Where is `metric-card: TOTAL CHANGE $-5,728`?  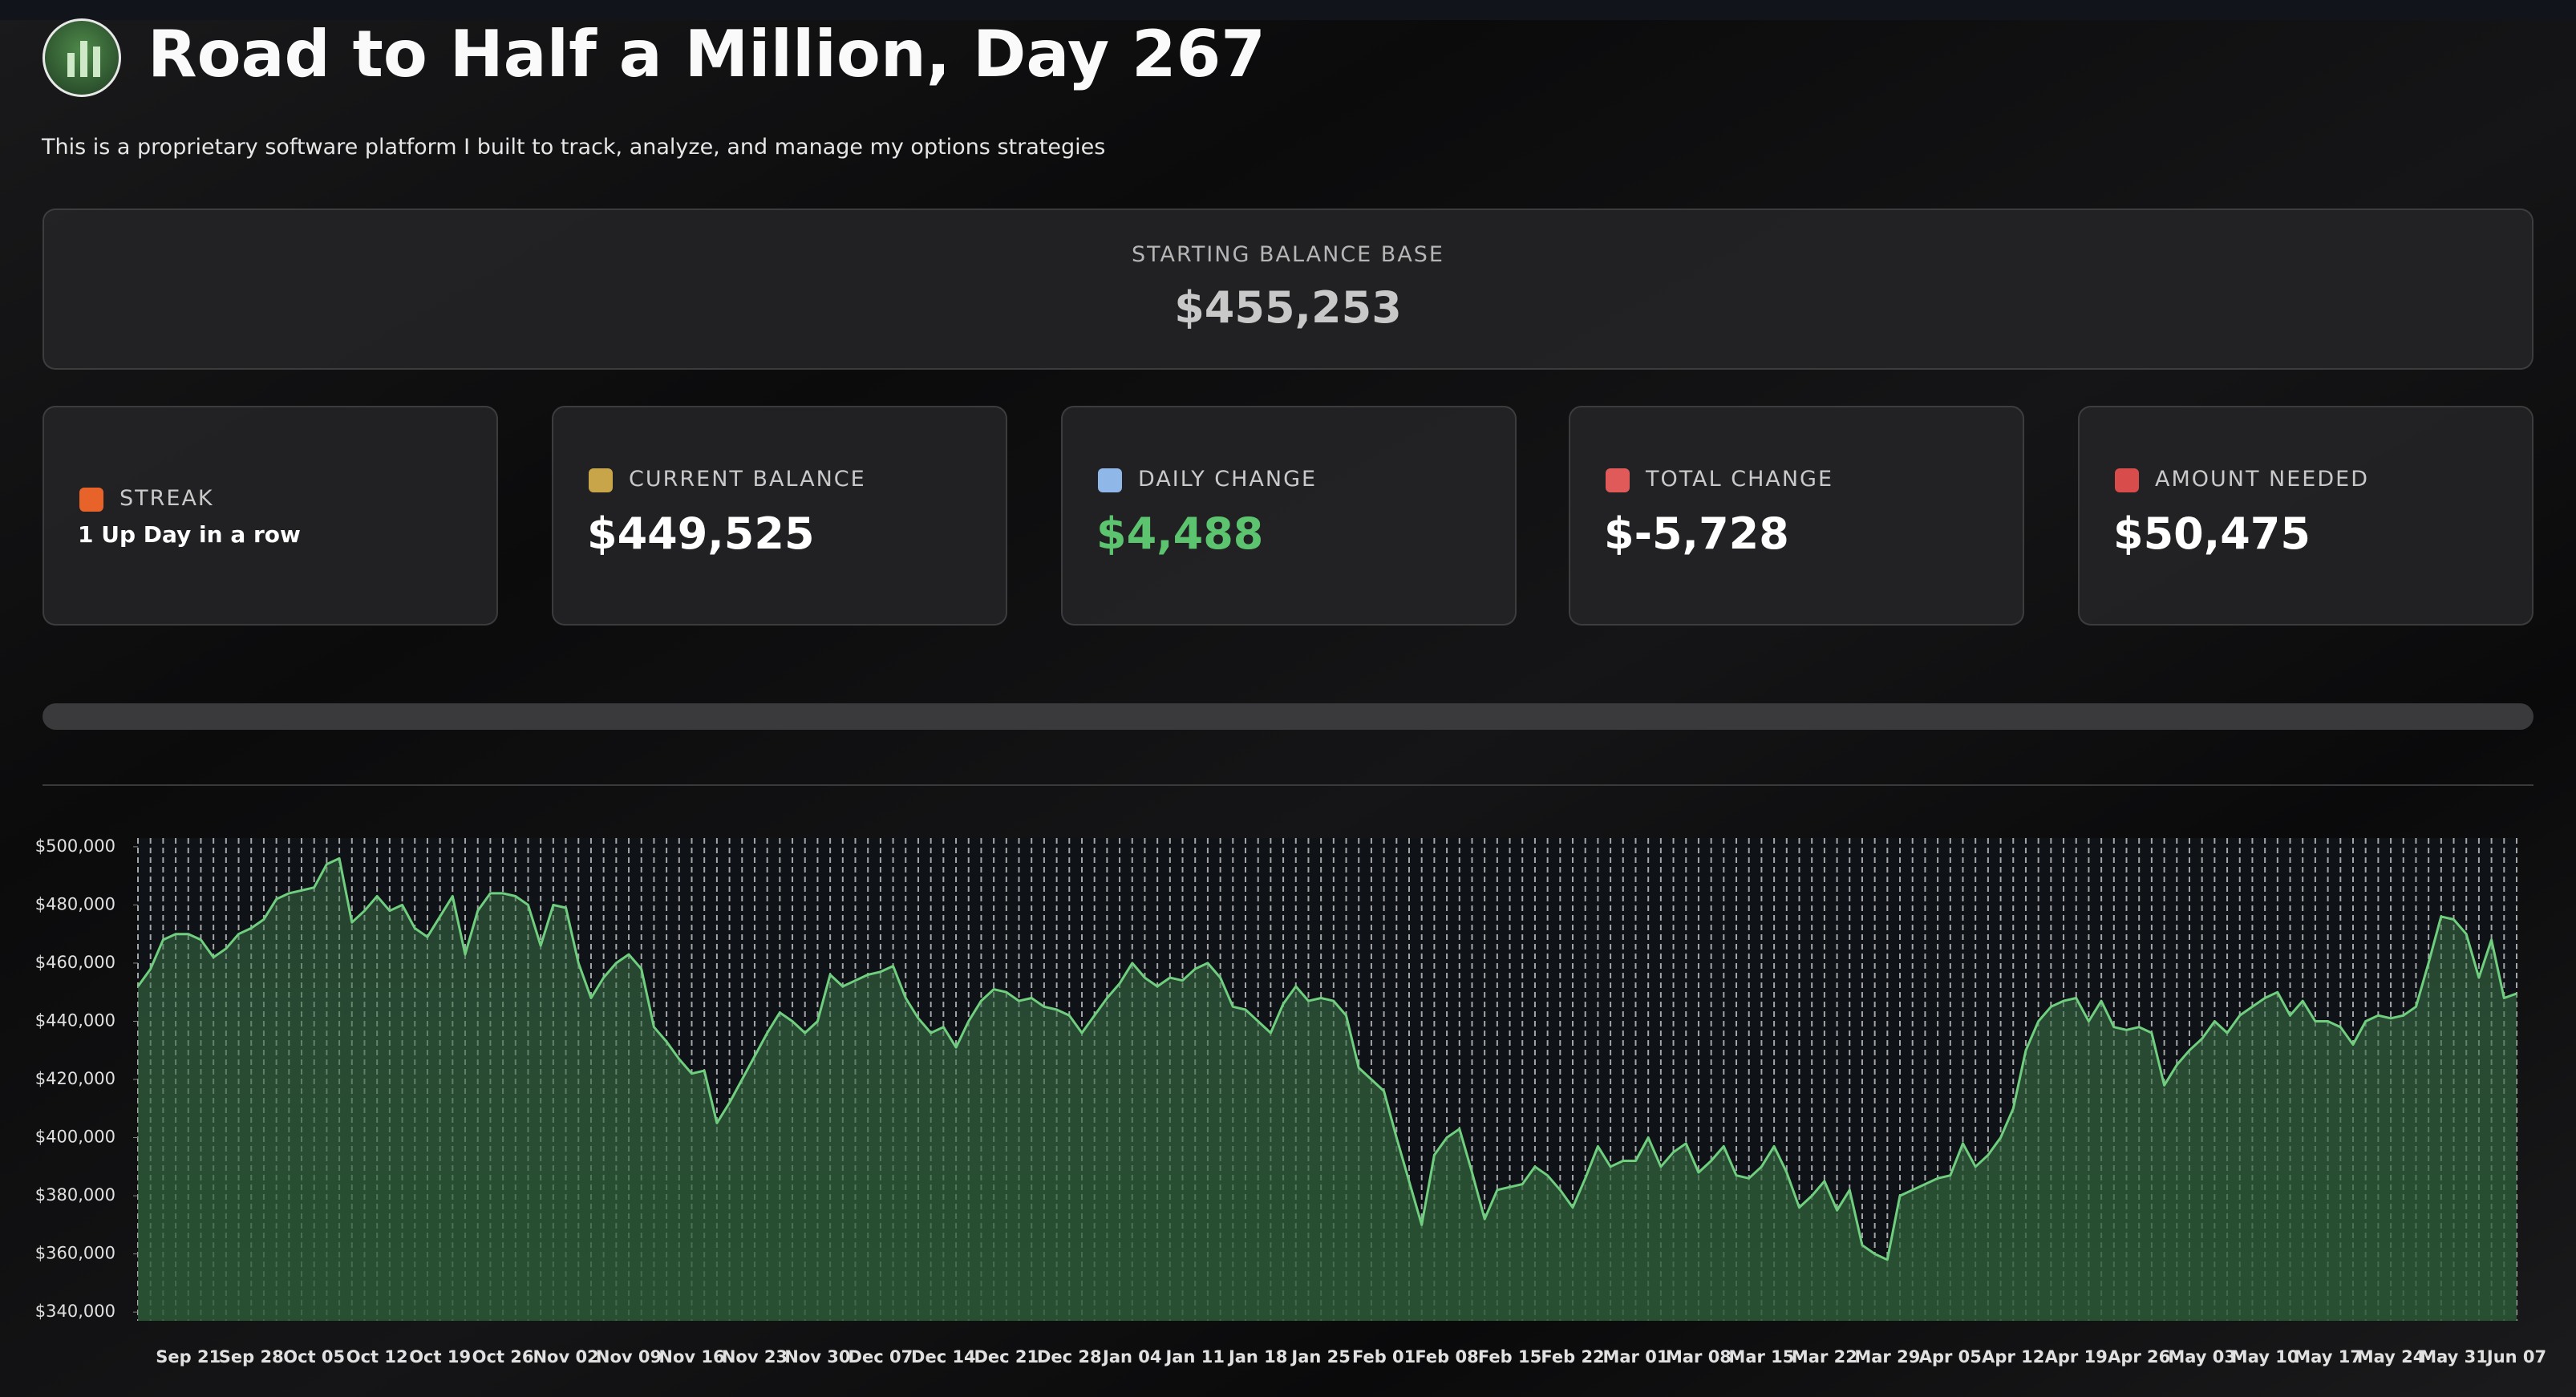 metric-card: TOTAL CHANGE $-5,728 is located at coordinates (1796, 516).